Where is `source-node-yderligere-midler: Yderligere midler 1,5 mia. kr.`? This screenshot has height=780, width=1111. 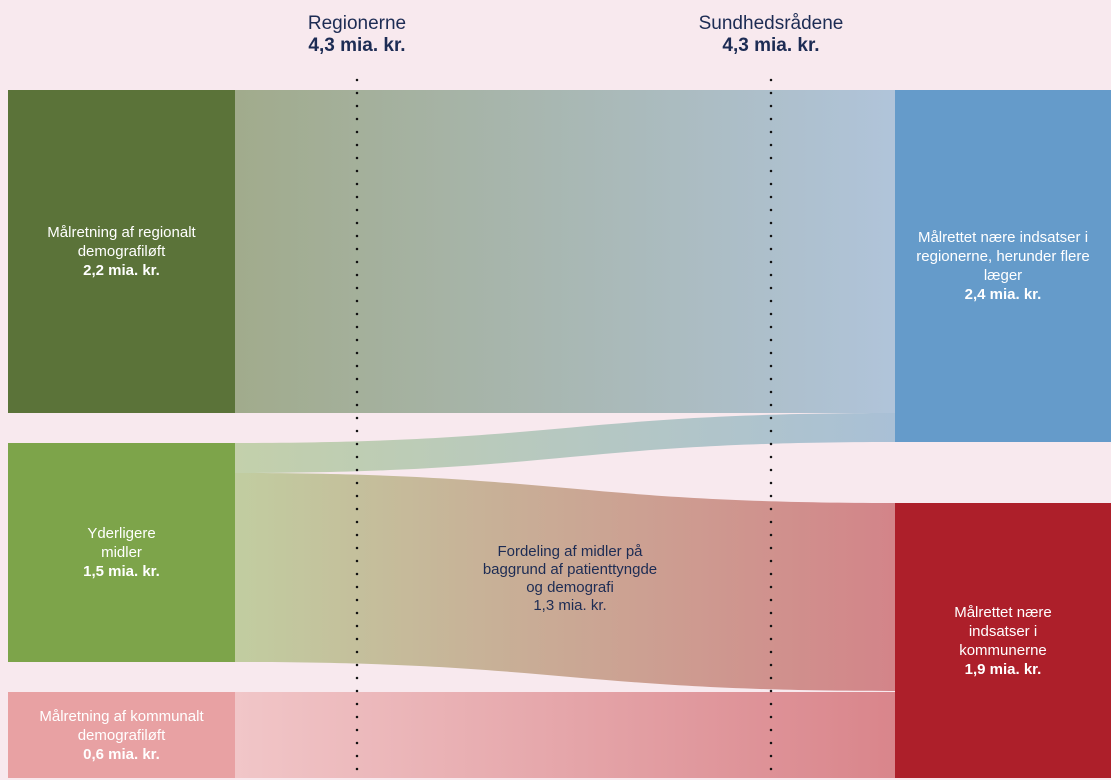
source-node-yderligere-midler: Yderligere midler 1,5 mia. kr. is located at coordinates (121, 552).